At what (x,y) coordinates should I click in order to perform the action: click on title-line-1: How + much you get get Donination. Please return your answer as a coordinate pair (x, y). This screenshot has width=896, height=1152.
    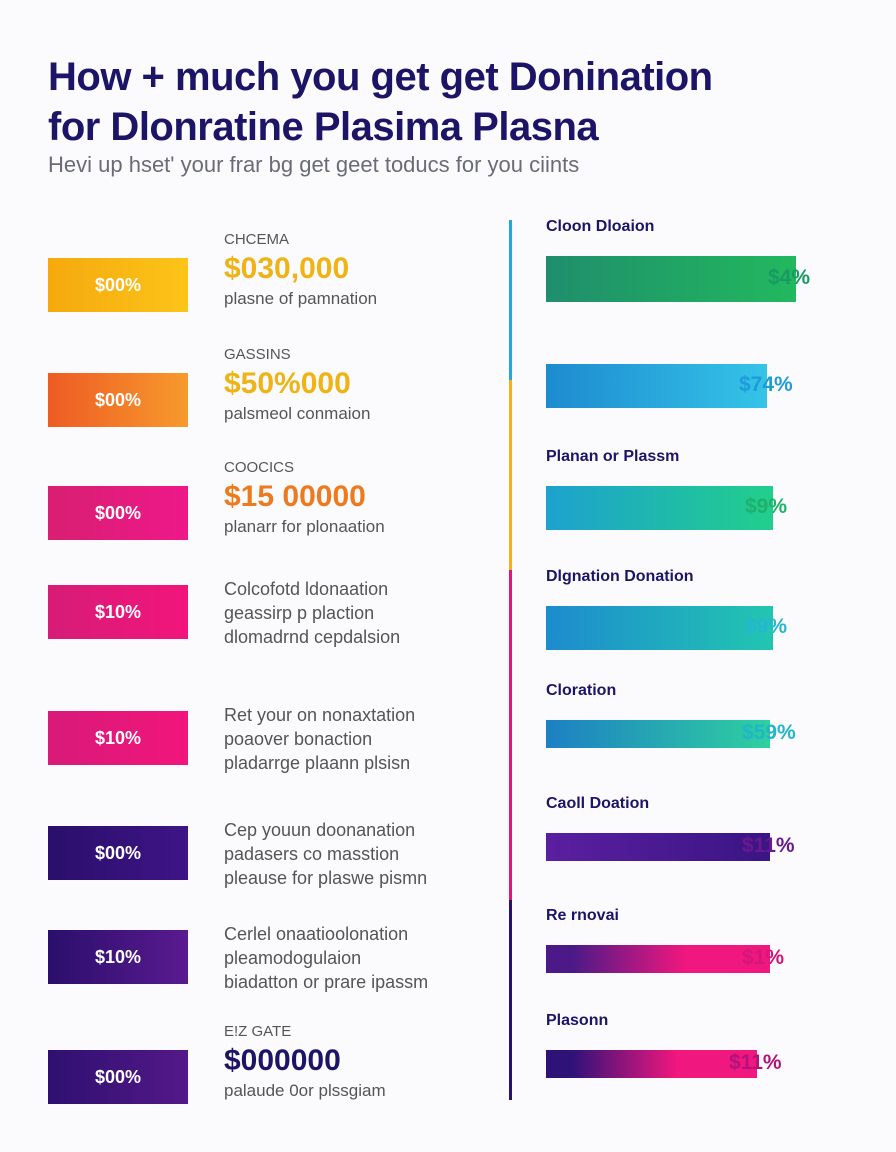
    Looking at the image, I should click on (380, 77).